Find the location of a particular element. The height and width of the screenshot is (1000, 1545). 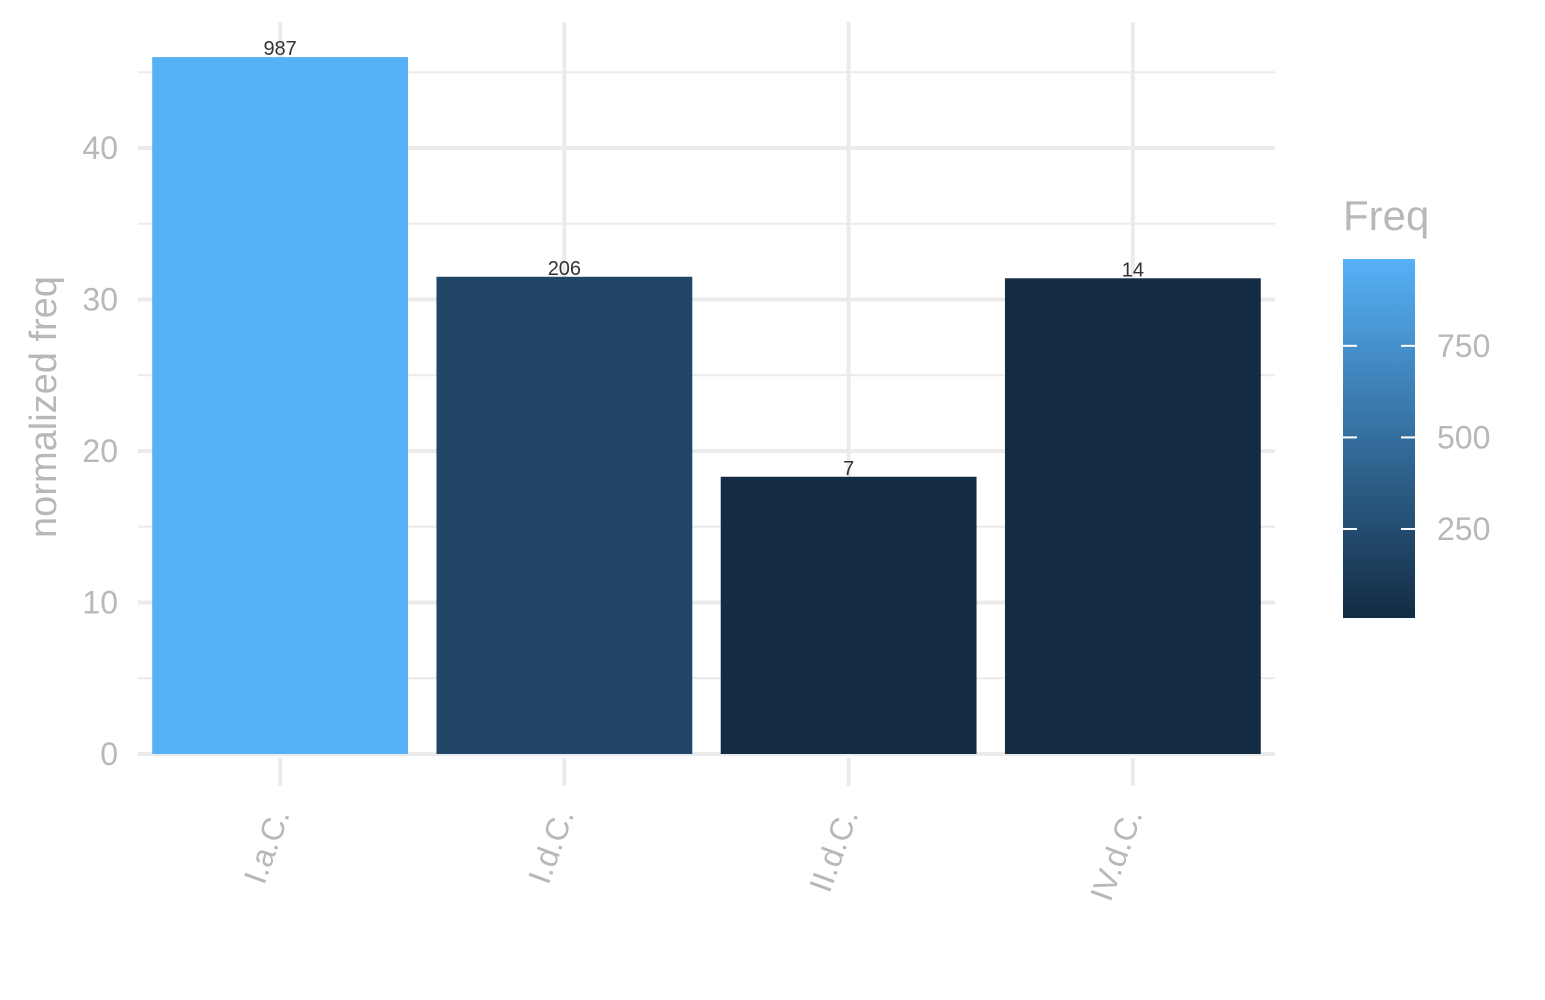

x-tick-label: I.a.C. is located at coordinates (267, 846).